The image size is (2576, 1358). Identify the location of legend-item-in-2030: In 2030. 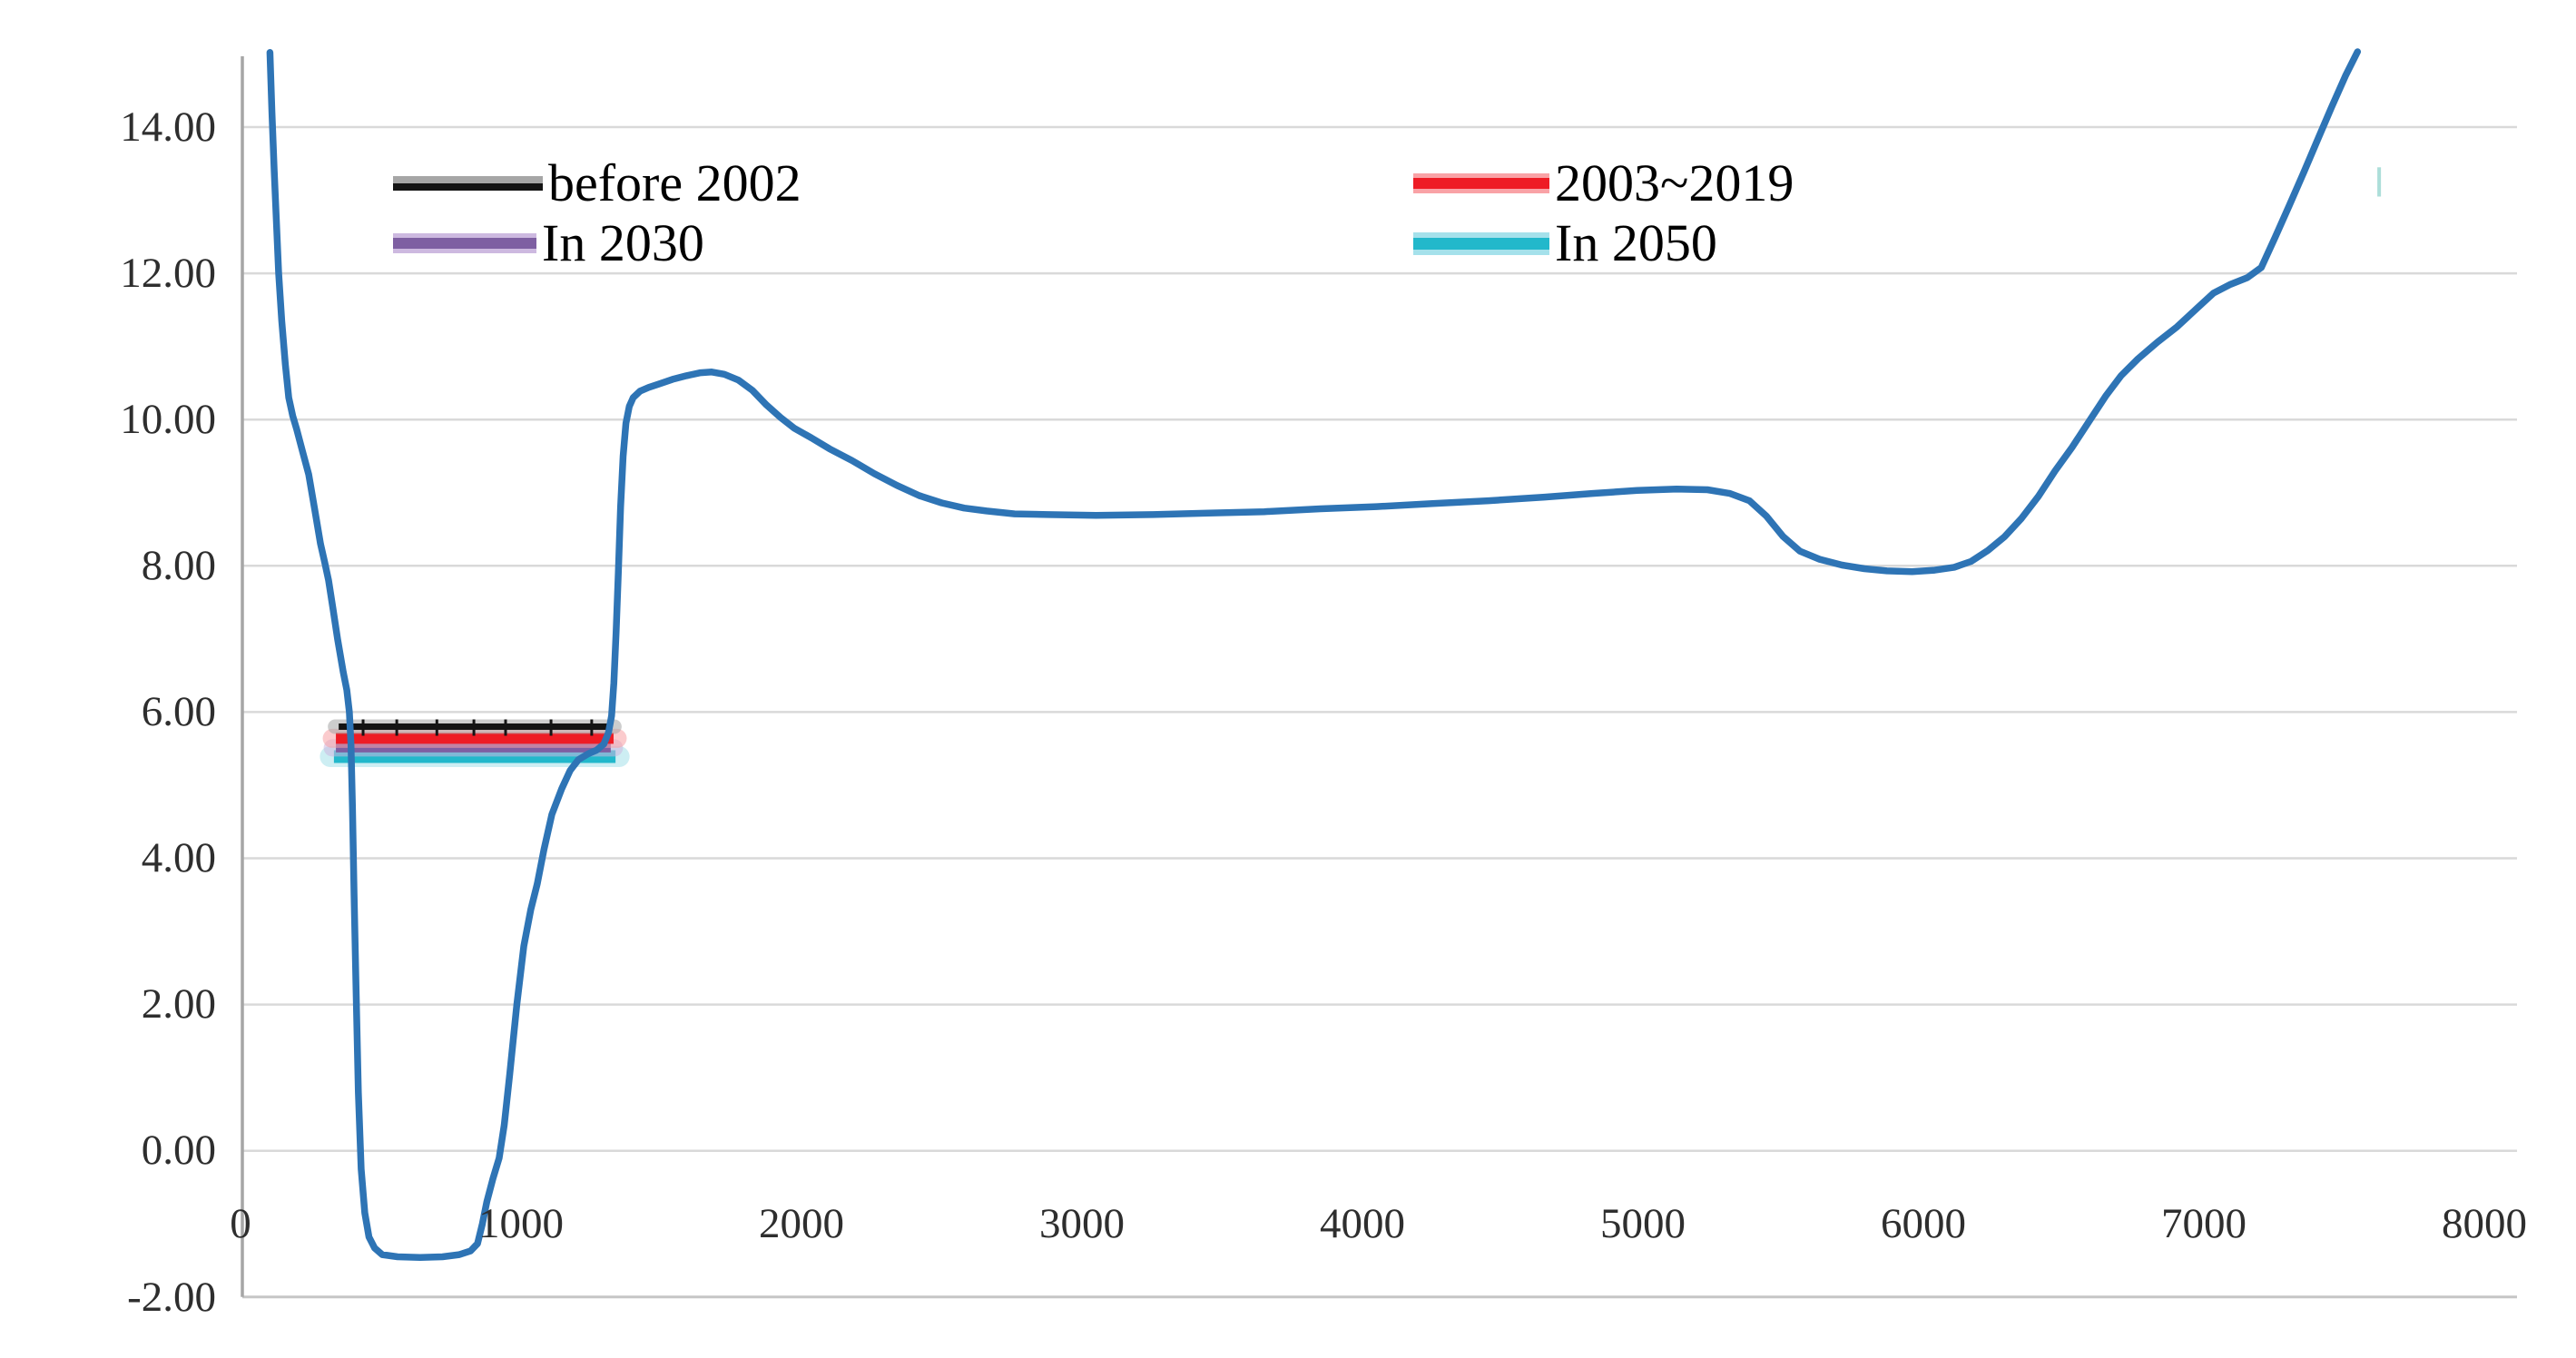
(548, 244).